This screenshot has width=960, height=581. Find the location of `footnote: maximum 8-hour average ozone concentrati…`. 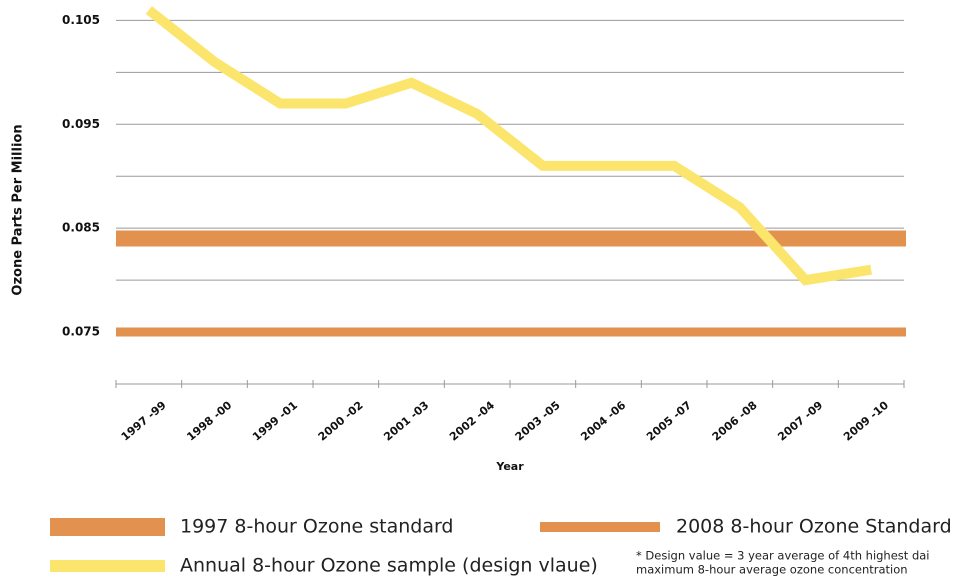

footnote: maximum 8-hour average ozone concentrati… is located at coordinates (772, 570).